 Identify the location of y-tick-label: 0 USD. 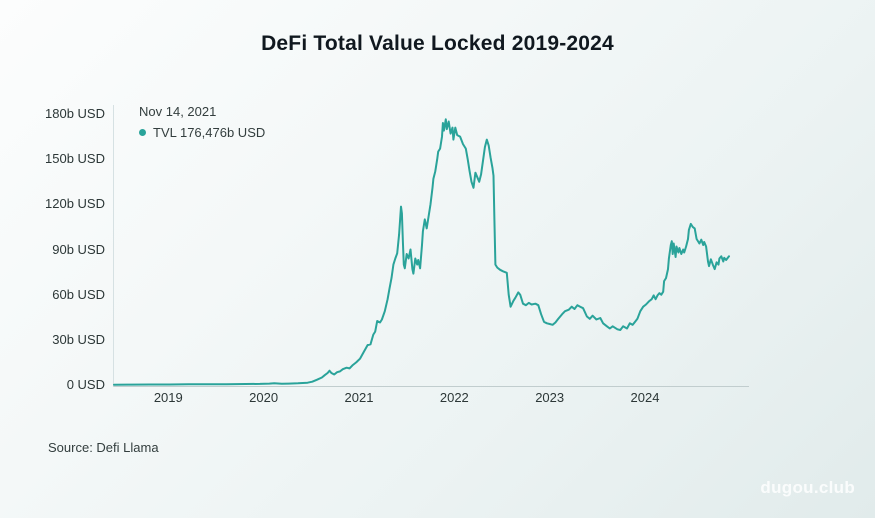
(85, 384).